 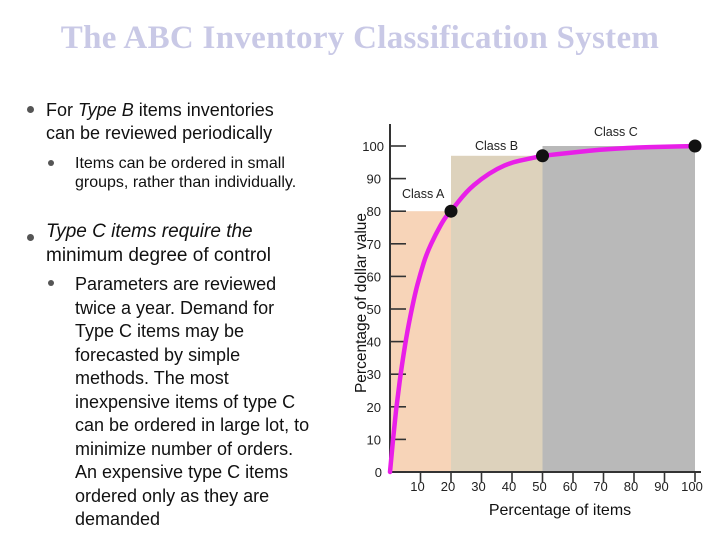 What do you see at coordinates (361, 303) in the screenshot?
I see `y-axis-label: Percentage of dollar value` at bounding box center [361, 303].